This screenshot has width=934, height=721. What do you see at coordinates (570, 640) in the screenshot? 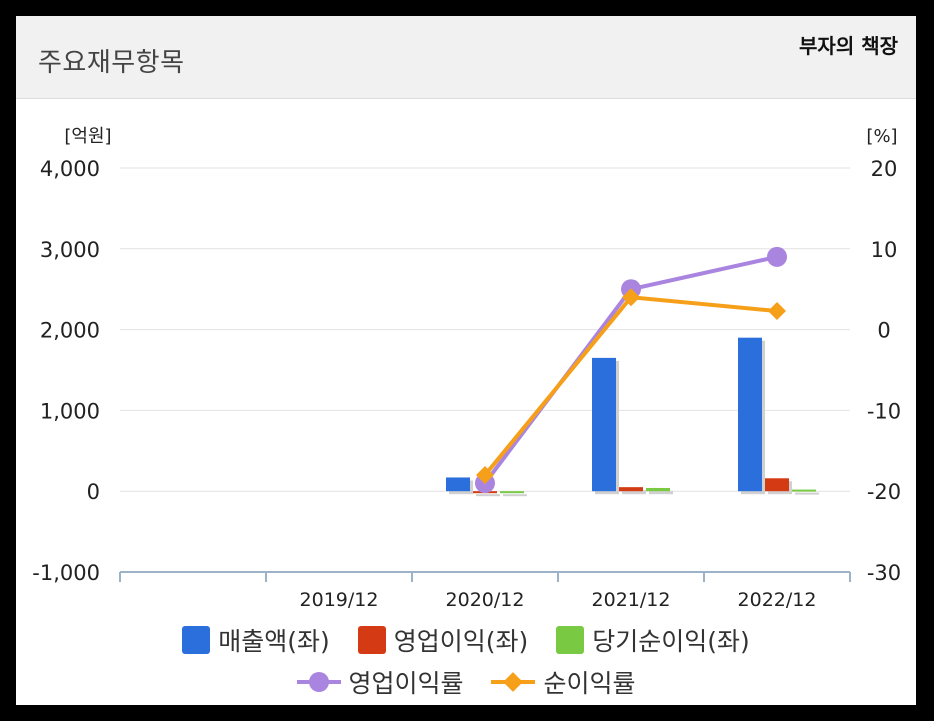
I see `legend-swatch-net-income` at bounding box center [570, 640].